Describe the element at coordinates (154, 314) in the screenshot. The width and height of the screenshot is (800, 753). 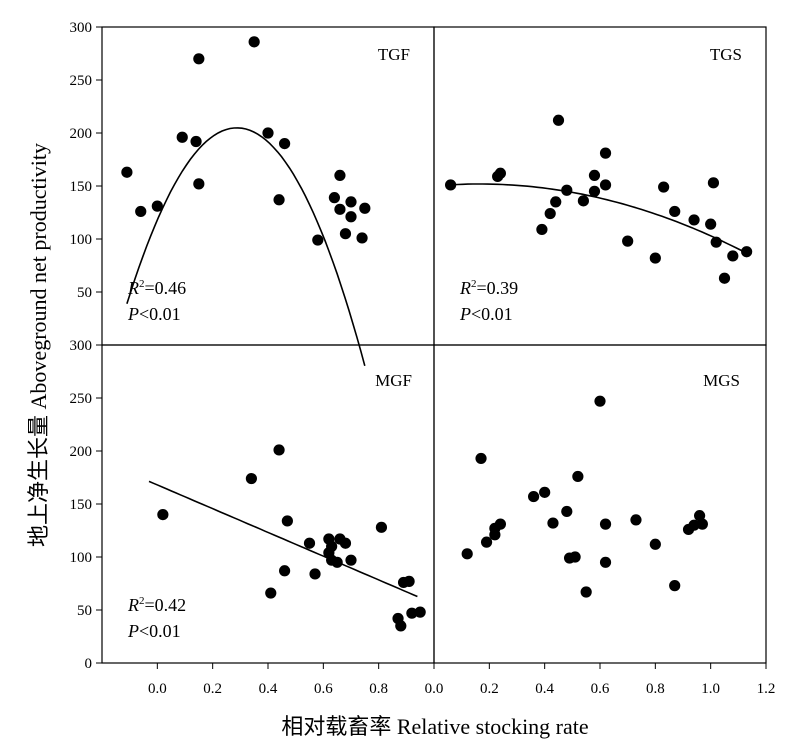
I see `p-value-label: P<0.01` at that location.